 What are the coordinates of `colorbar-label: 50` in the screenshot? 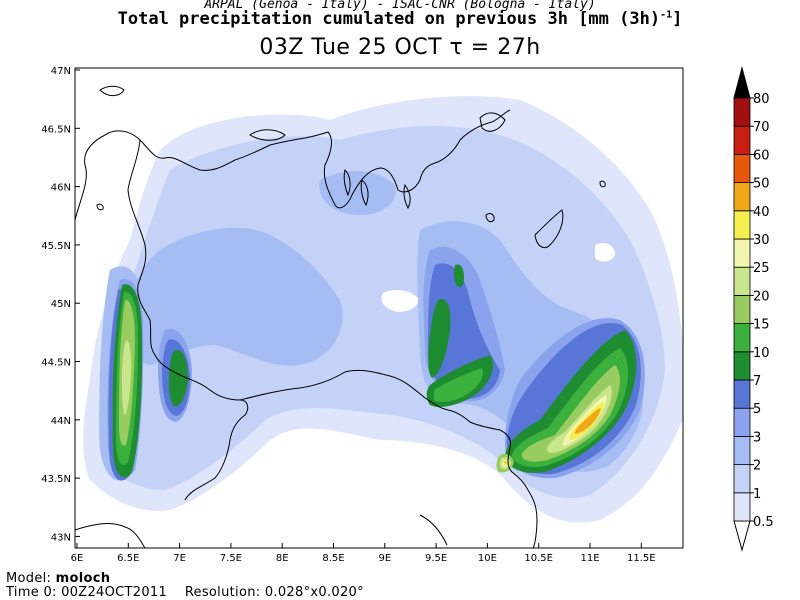 It's located at (761, 184).